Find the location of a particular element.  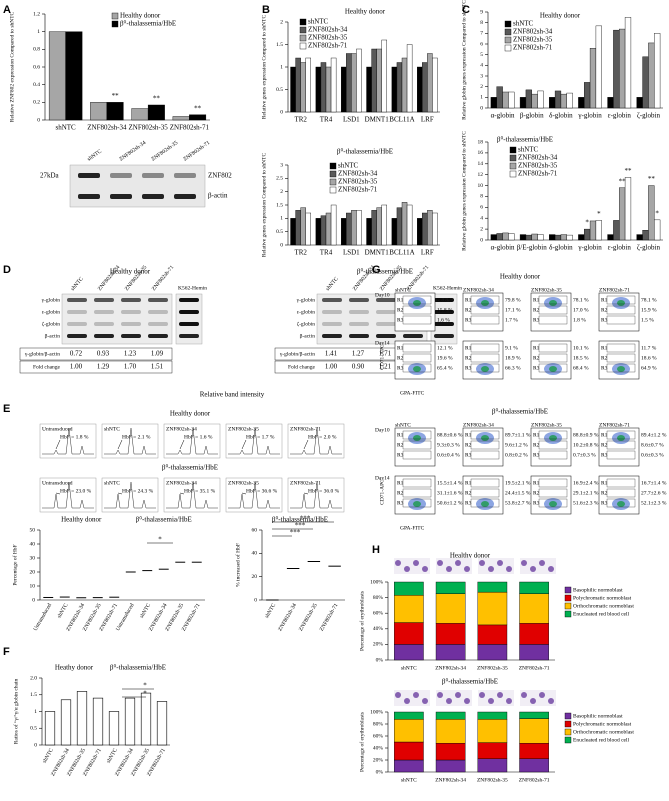

legend-label: ZNF802sh-34 is located at coordinates (538, 158).